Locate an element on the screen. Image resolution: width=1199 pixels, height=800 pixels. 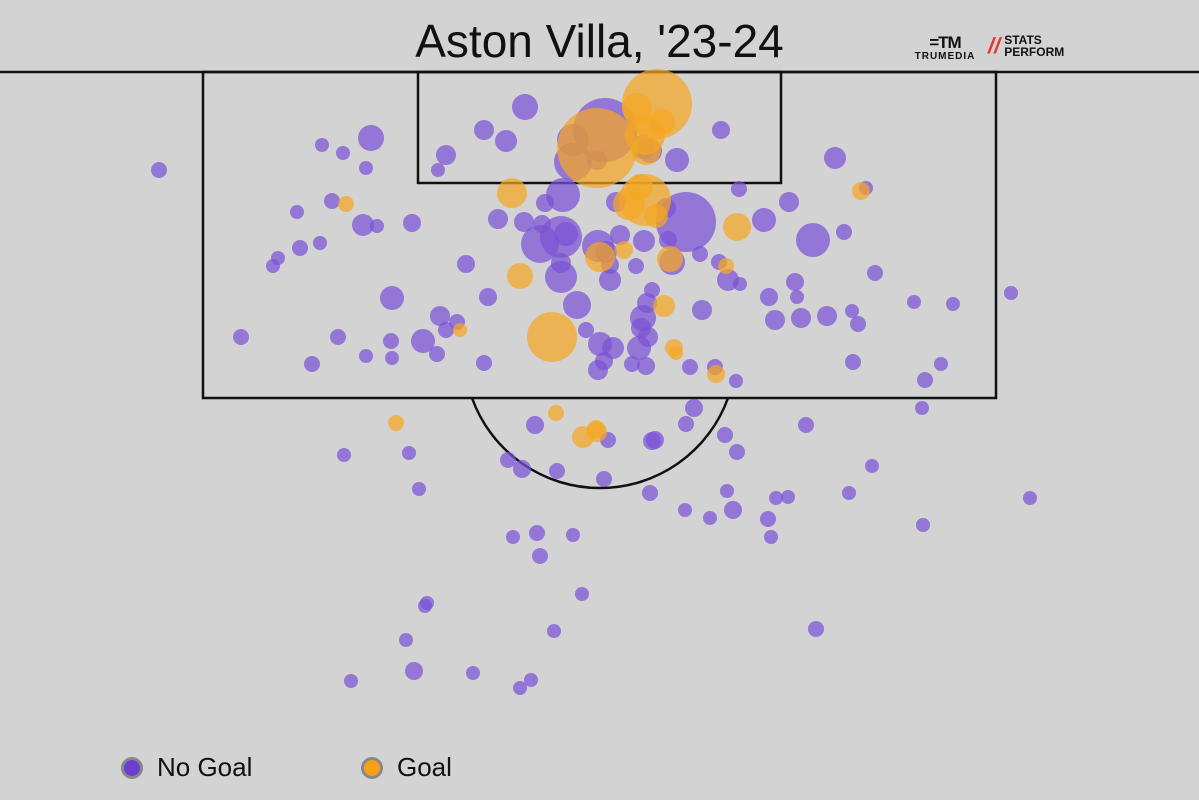
trumedia-logo: =TM TRUMEDIA is located at coordinates (945, 48).